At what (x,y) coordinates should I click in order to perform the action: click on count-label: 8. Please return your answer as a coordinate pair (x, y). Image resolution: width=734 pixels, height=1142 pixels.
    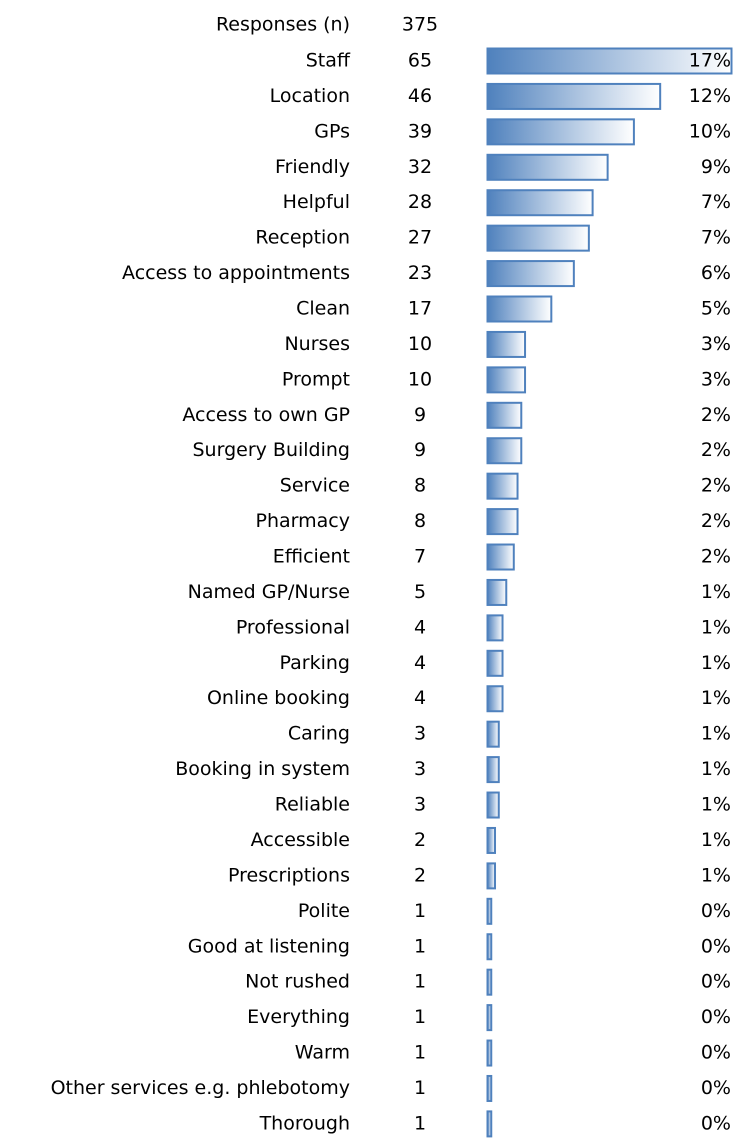
    Looking at the image, I should click on (420, 486).